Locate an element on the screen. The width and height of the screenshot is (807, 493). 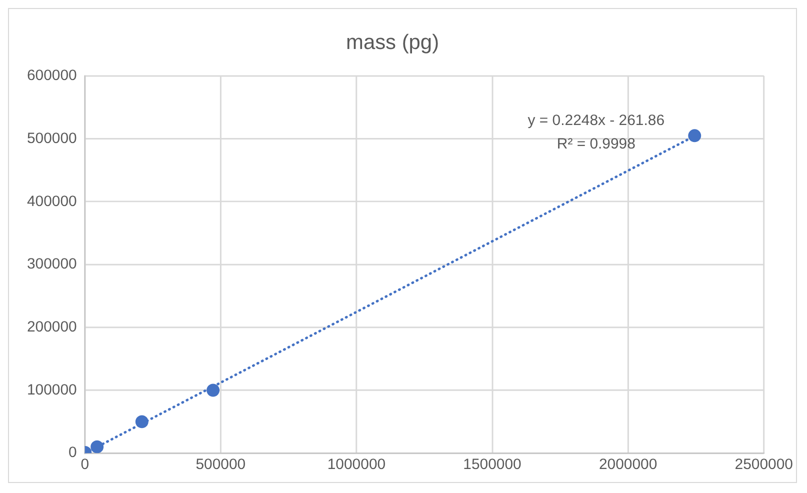
y-tick-label: 200000 is located at coordinates (51, 327).